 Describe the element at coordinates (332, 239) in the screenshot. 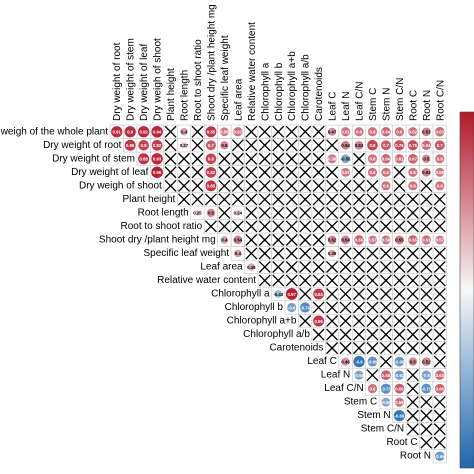

I see `matrix-cell: 0.52` at that location.